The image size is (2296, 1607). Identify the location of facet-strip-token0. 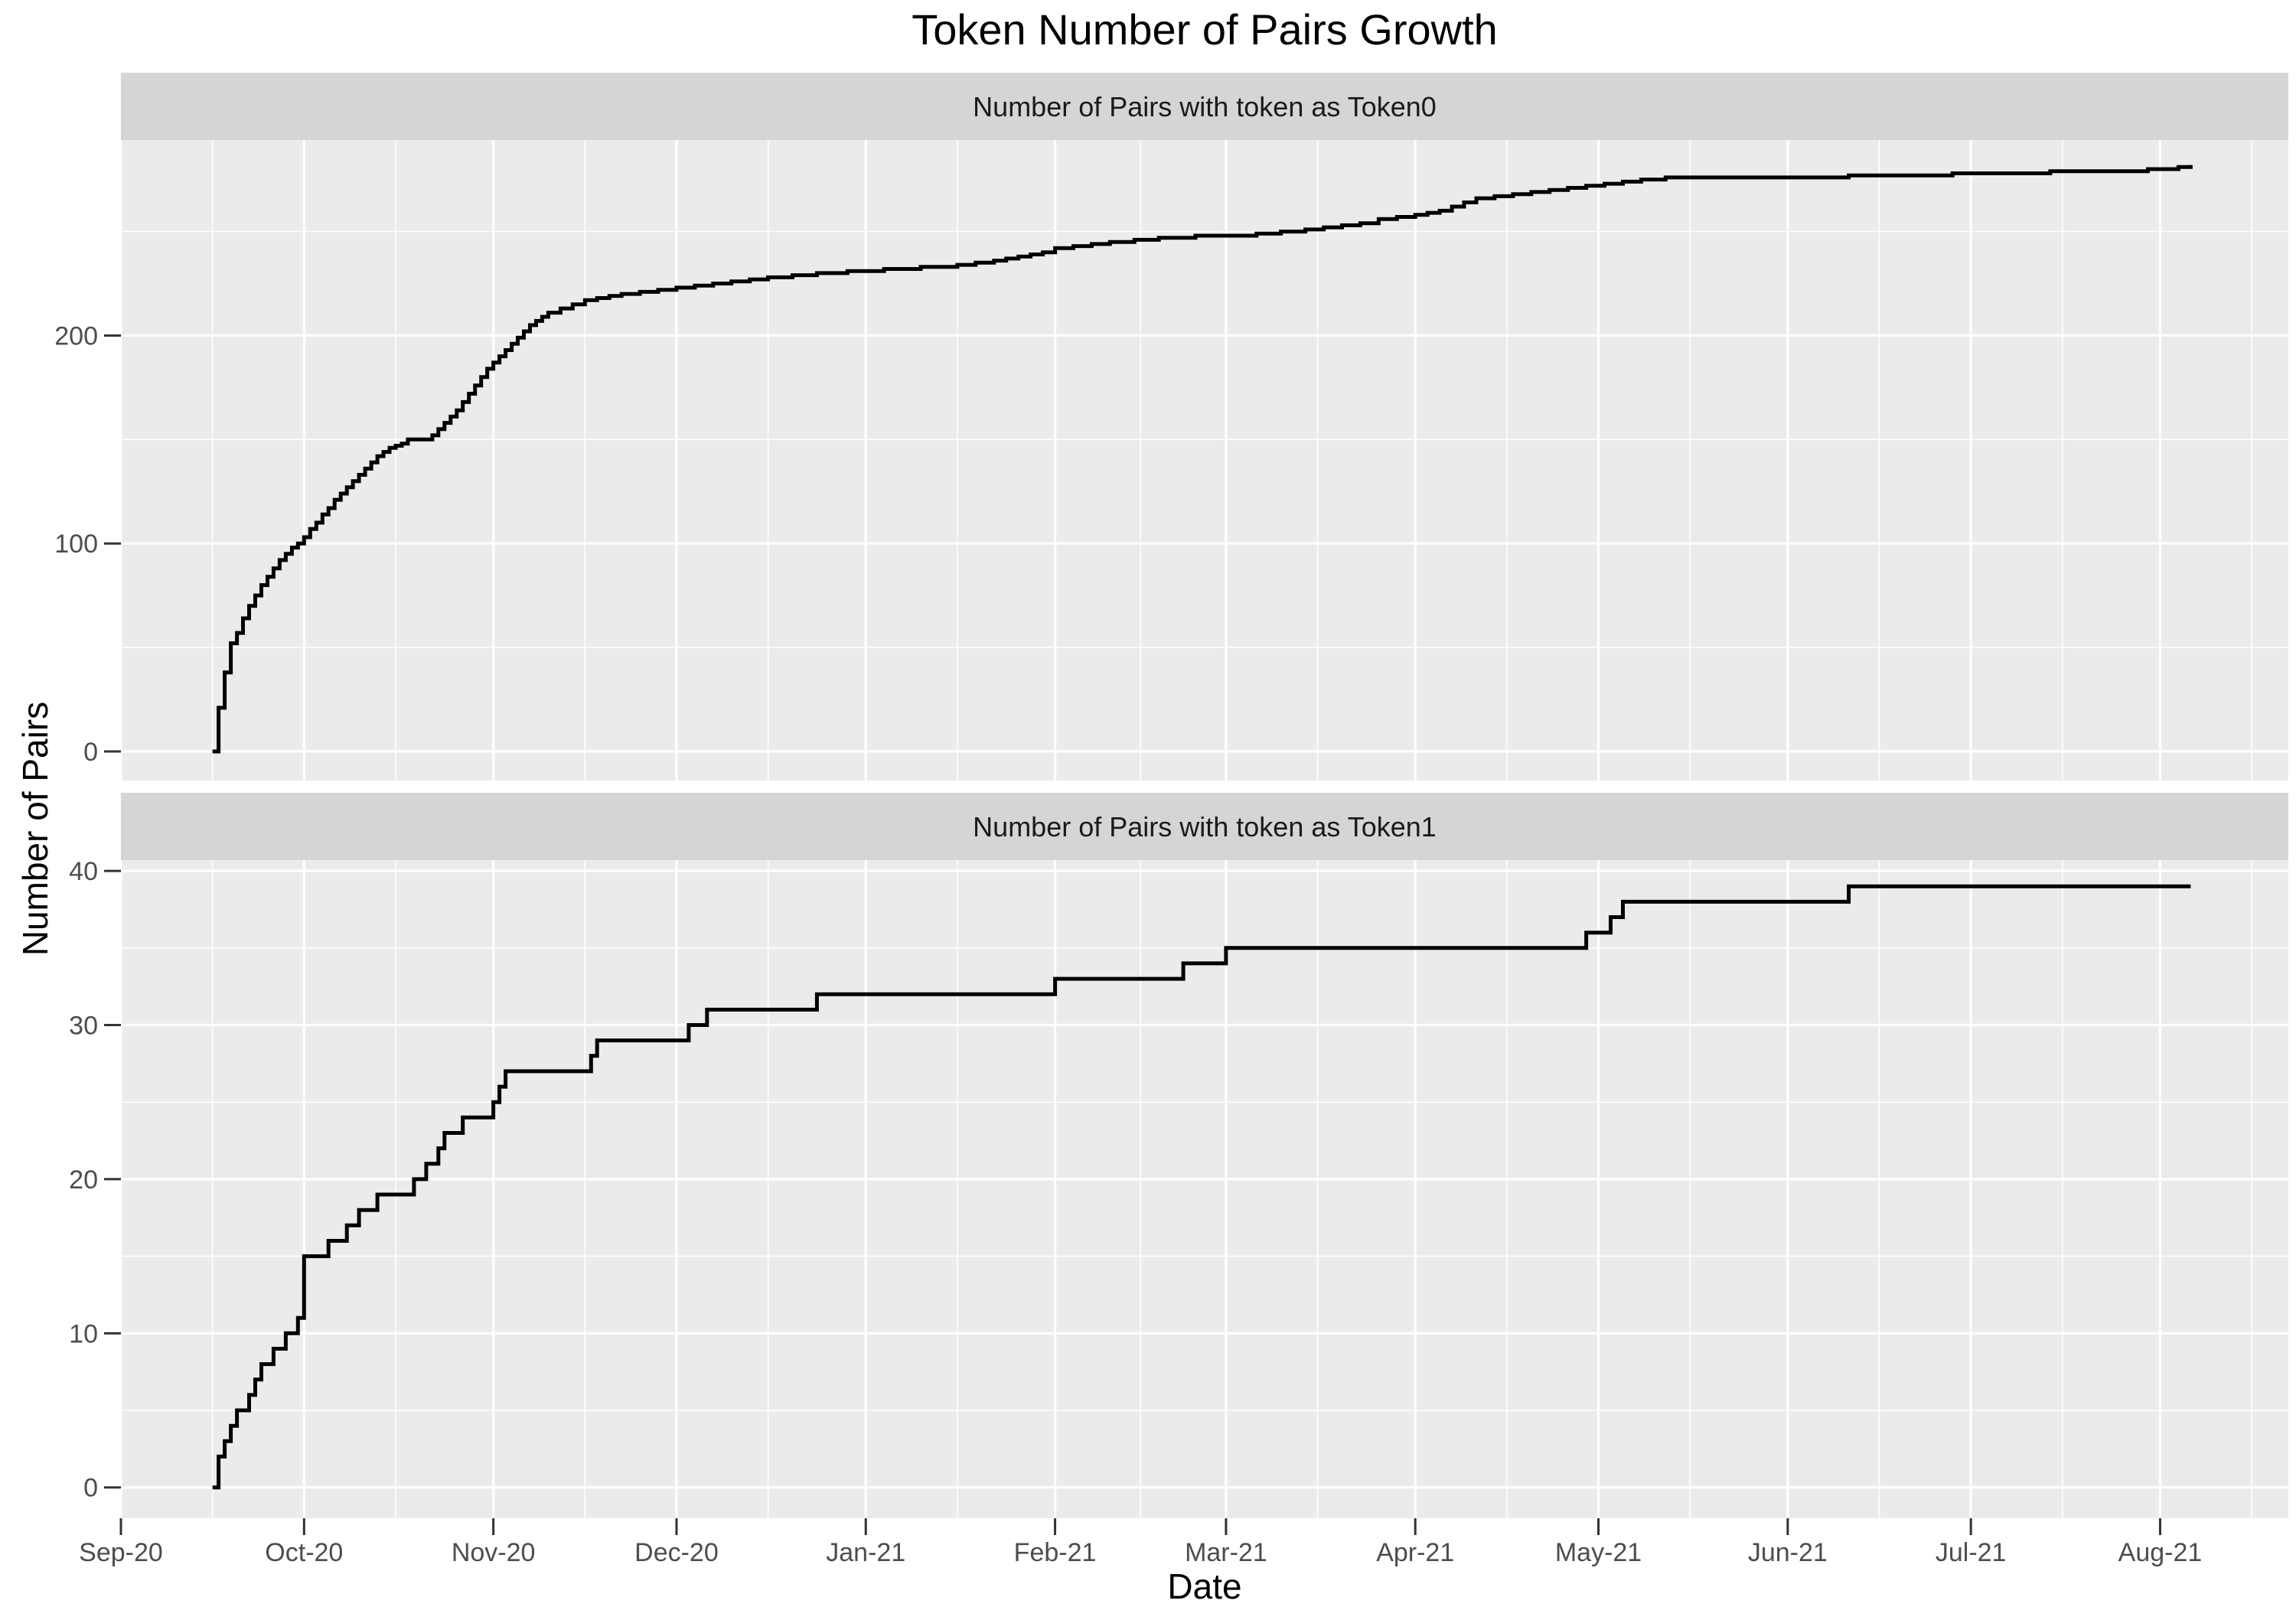
(1204, 106).